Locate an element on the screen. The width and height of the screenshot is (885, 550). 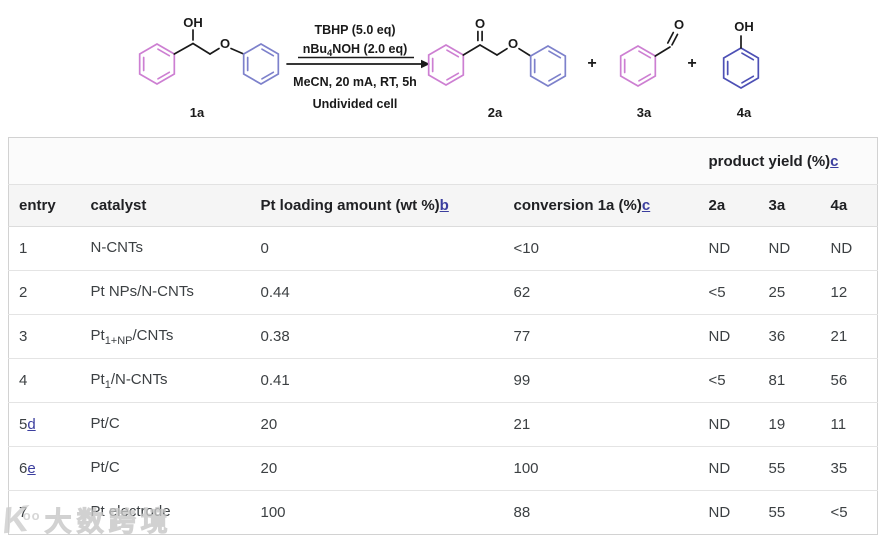
product-4a-structure: OH 4a is located at coordinates (741, 69).